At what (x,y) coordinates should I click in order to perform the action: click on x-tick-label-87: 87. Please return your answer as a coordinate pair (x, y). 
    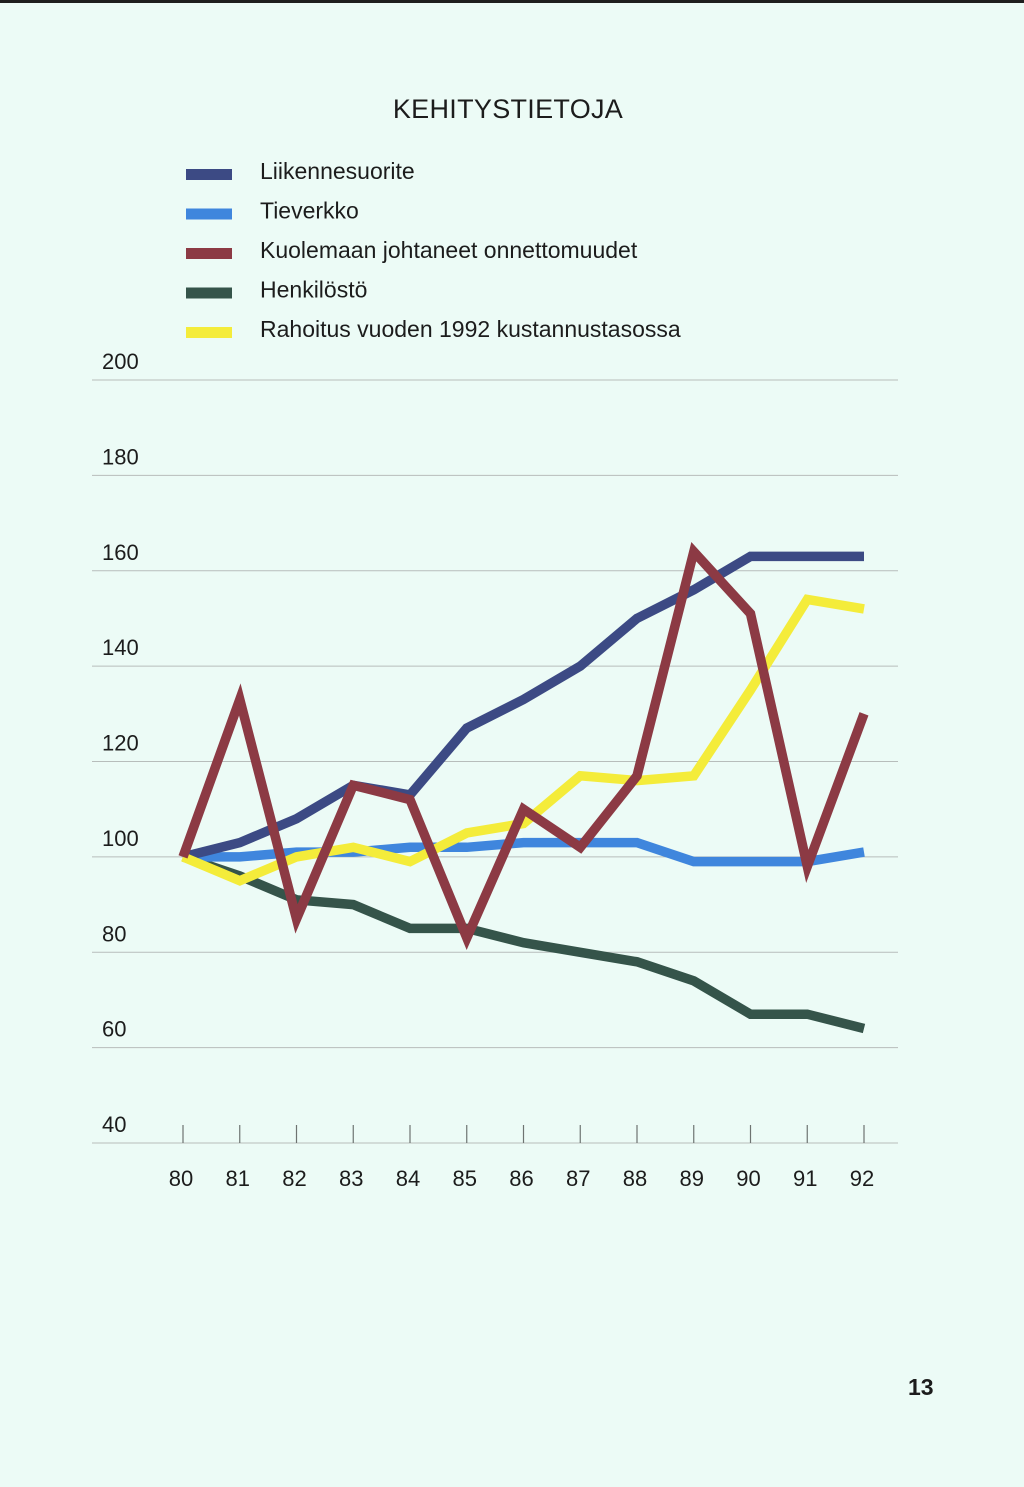
    Looking at the image, I should click on (578, 1178).